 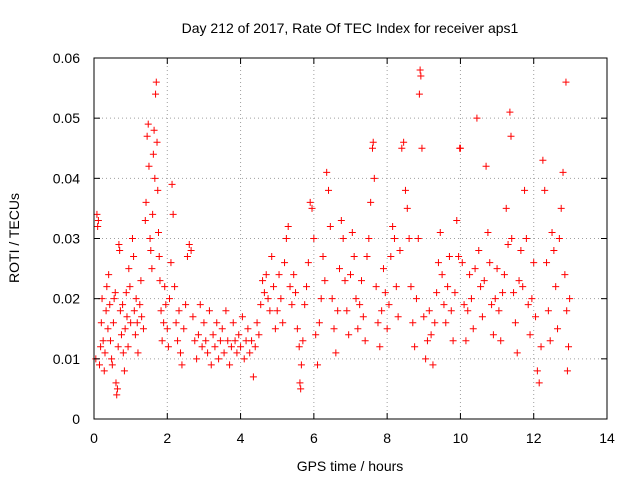 I want to click on x-tick-label: 8, so click(x=387, y=438).